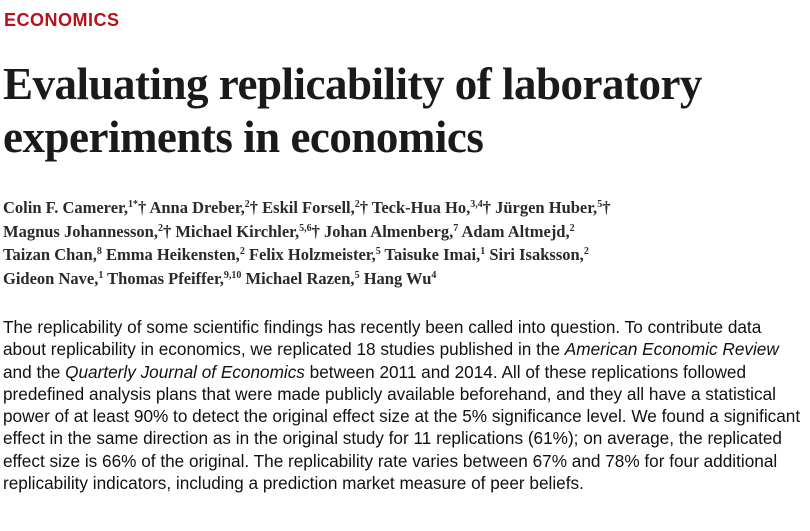 The width and height of the screenshot is (810, 531). I want to click on journal-name: American Economic Review, so click(671, 349).